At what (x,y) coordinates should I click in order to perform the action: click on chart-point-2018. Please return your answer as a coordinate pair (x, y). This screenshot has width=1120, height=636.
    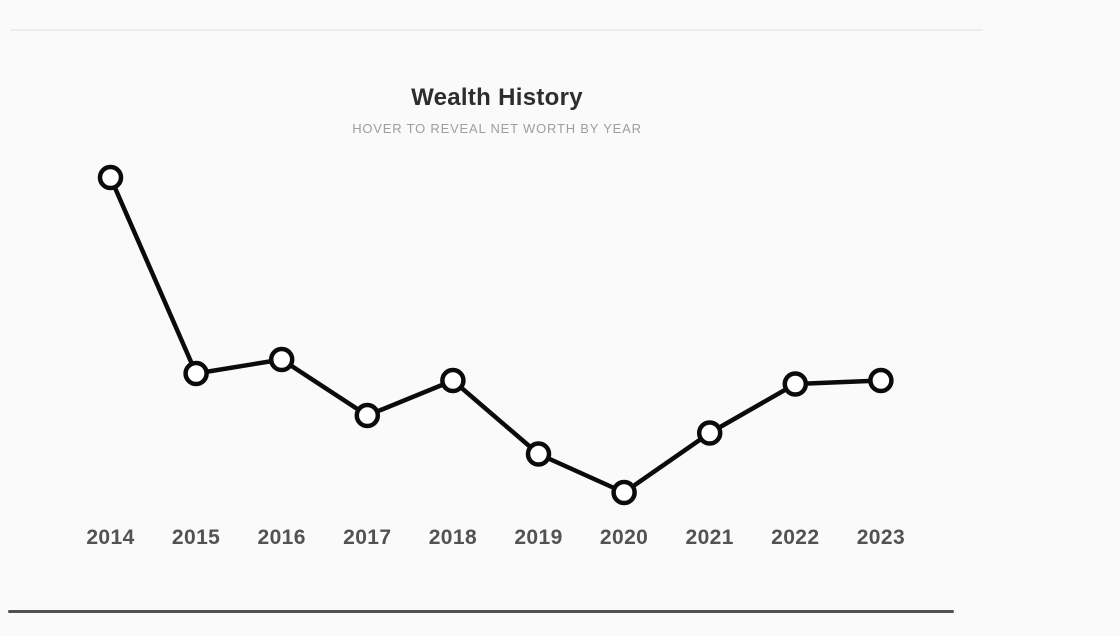
    Looking at the image, I should click on (453, 380).